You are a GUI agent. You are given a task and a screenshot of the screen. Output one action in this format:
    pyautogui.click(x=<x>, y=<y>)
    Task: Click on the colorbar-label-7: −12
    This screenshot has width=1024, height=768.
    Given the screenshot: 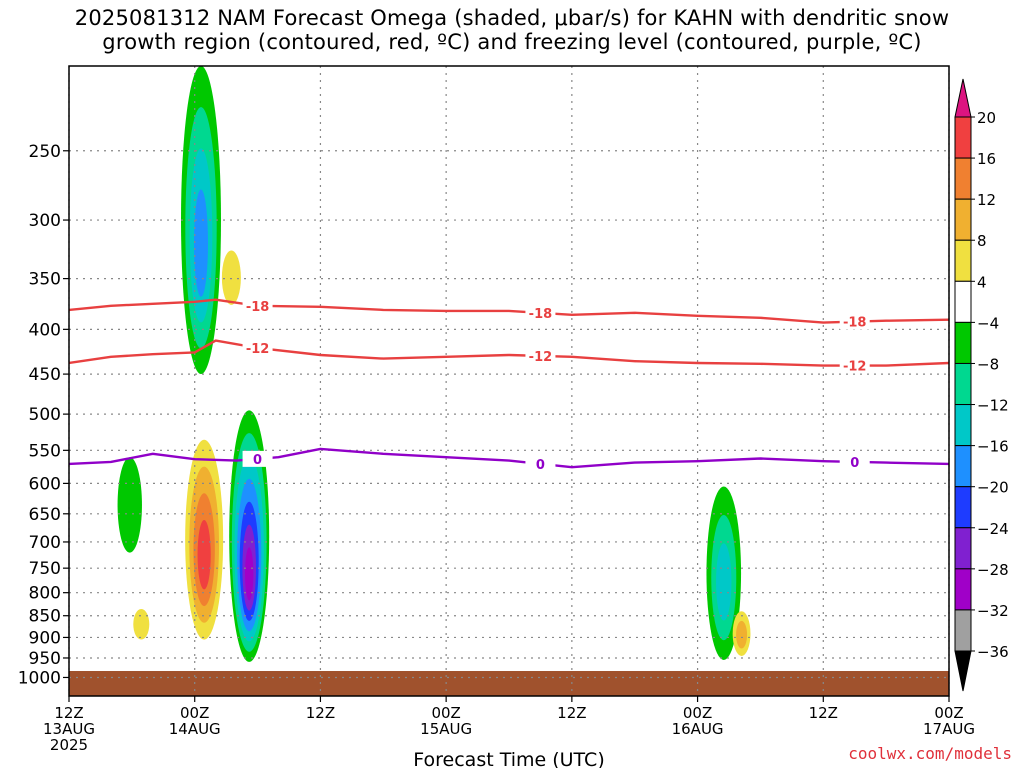 What is the action you would take?
    pyautogui.click(x=993, y=406)
    